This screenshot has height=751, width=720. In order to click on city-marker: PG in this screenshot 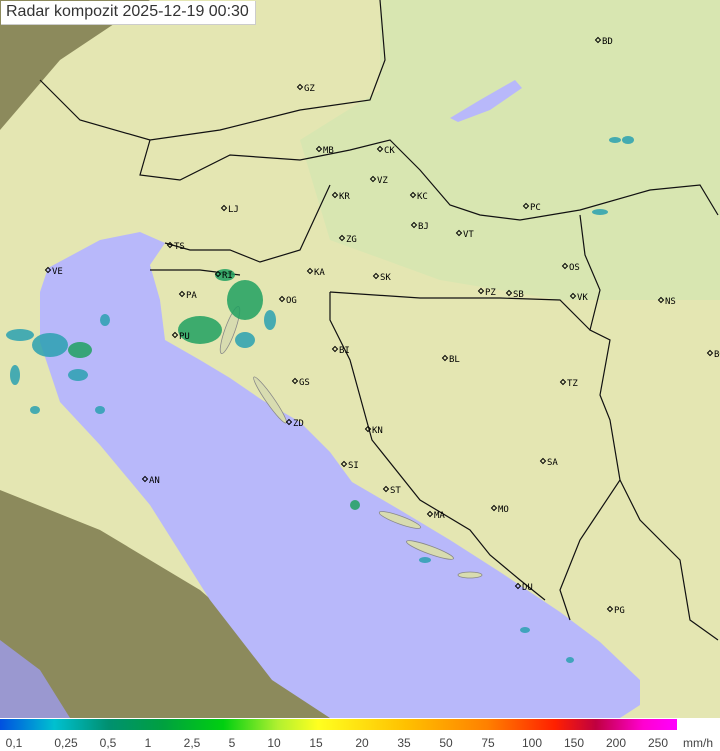, I will do `click(615, 610)`.